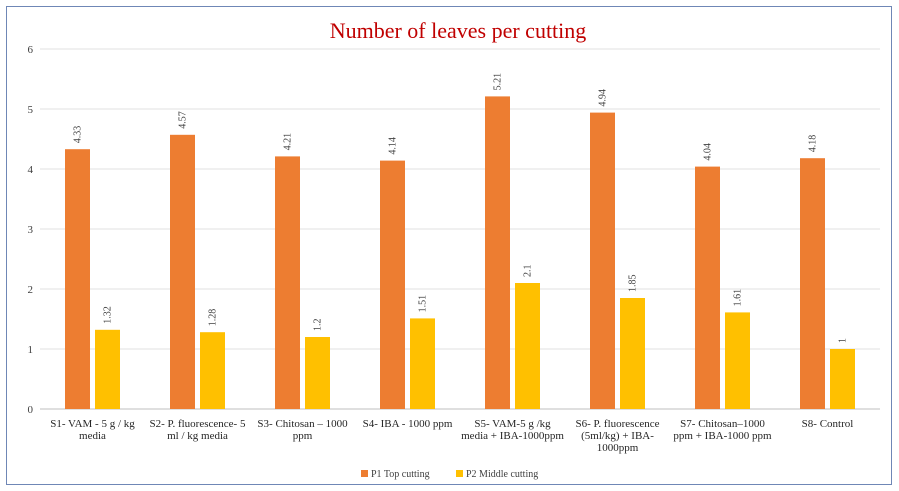  What do you see at coordinates (423, 304) in the screenshot?
I see `data-label: 1.51` at bounding box center [423, 304].